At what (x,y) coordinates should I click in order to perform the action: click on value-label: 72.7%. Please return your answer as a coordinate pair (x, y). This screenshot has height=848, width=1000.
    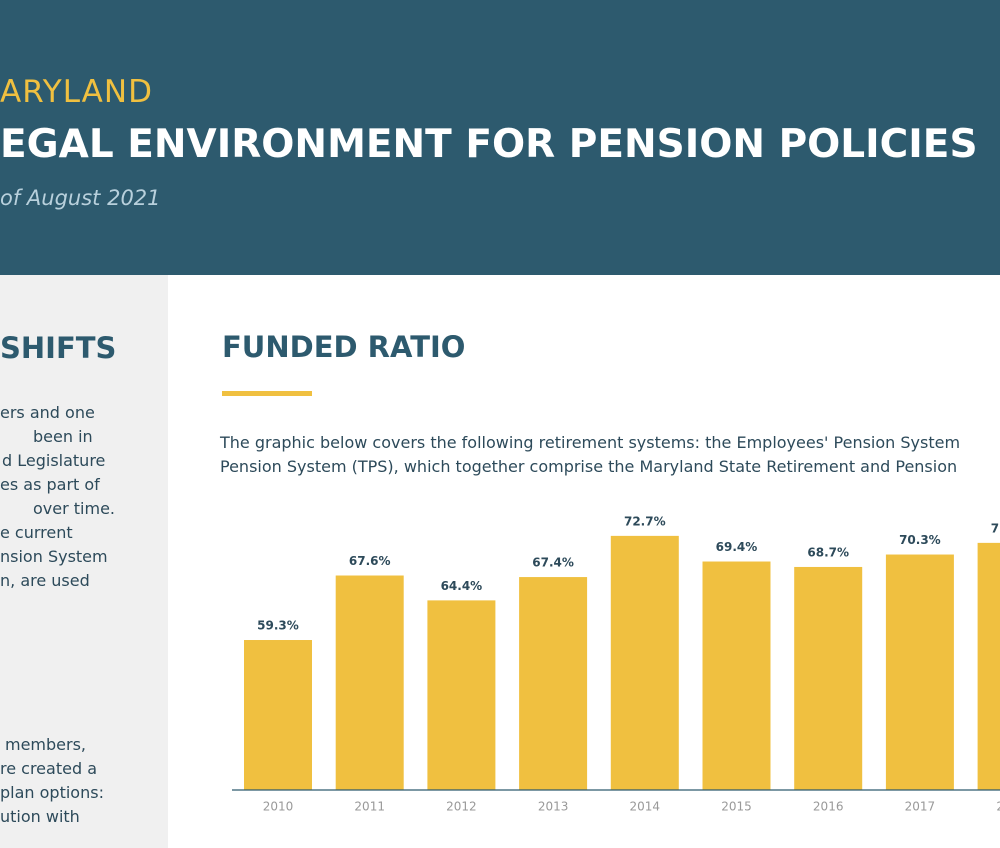
    Looking at the image, I should click on (645, 521).